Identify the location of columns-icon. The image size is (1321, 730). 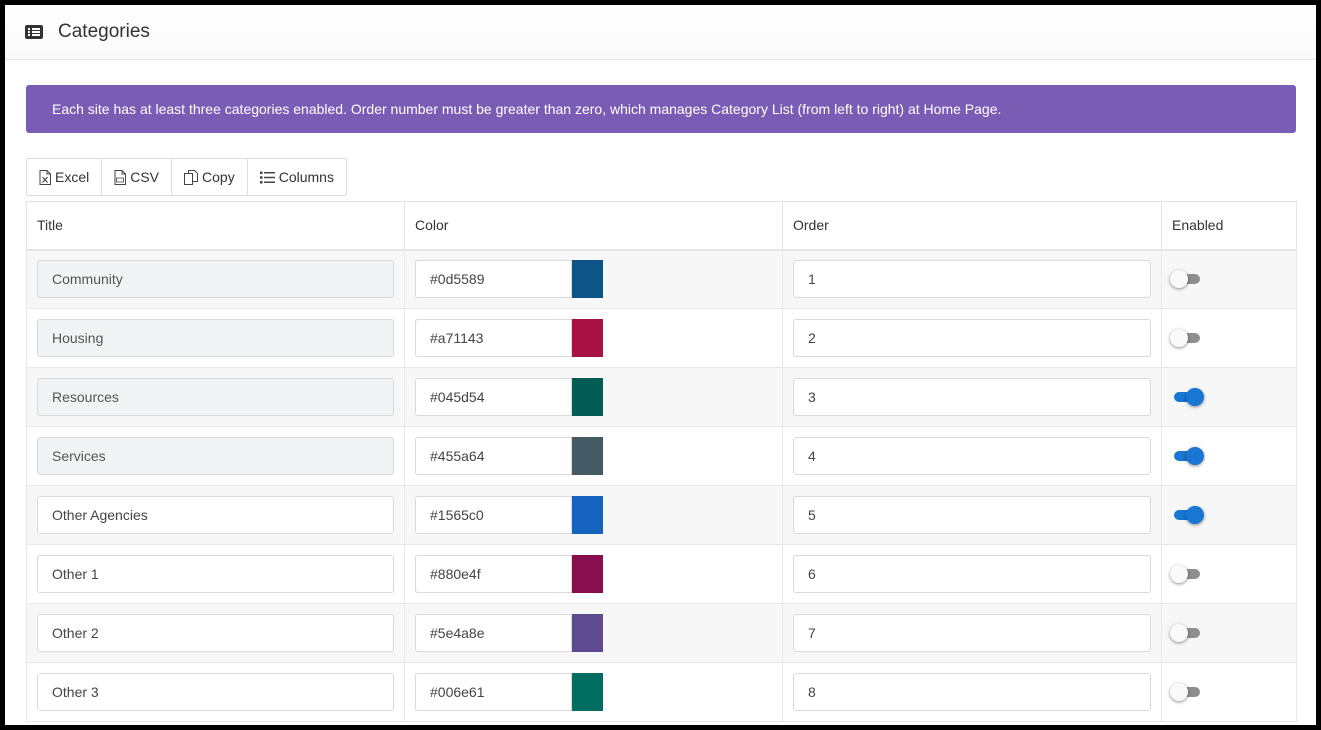
(267, 177).